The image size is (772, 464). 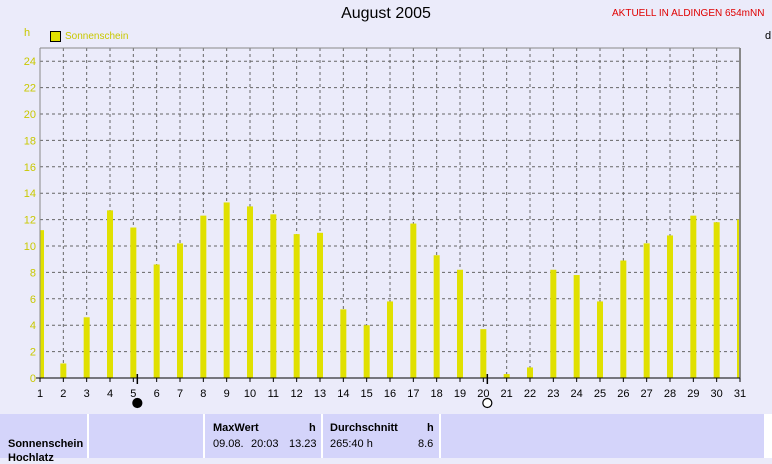 What do you see at coordinates (768, 36) in the screenshot?
I see `right-axis-unit: d` at bounding box center [768, 36].